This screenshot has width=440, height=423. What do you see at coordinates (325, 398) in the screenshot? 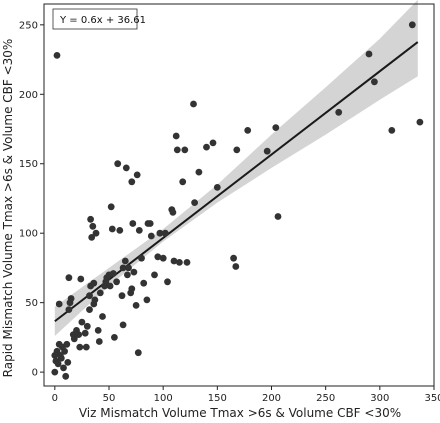
I see `x-tick-label: 250` at bounding box center [325, 398].